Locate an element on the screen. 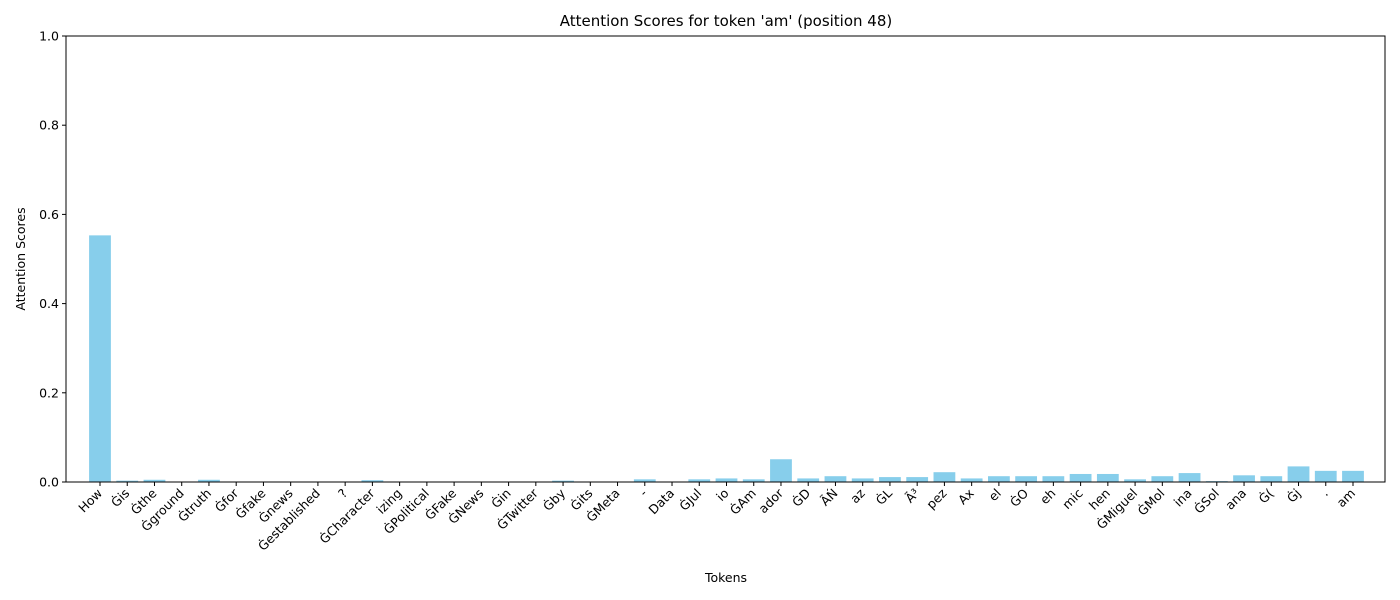 This screenshot has width=1400, height=600. y-tick-label-1: 0.2 is located at coordinates (49, 392).